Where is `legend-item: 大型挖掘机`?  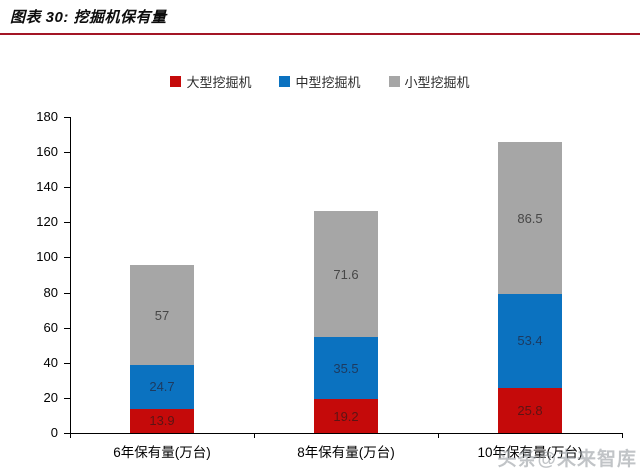 legend-item: 大型挖掘机 is located at coordinates (210, 81).